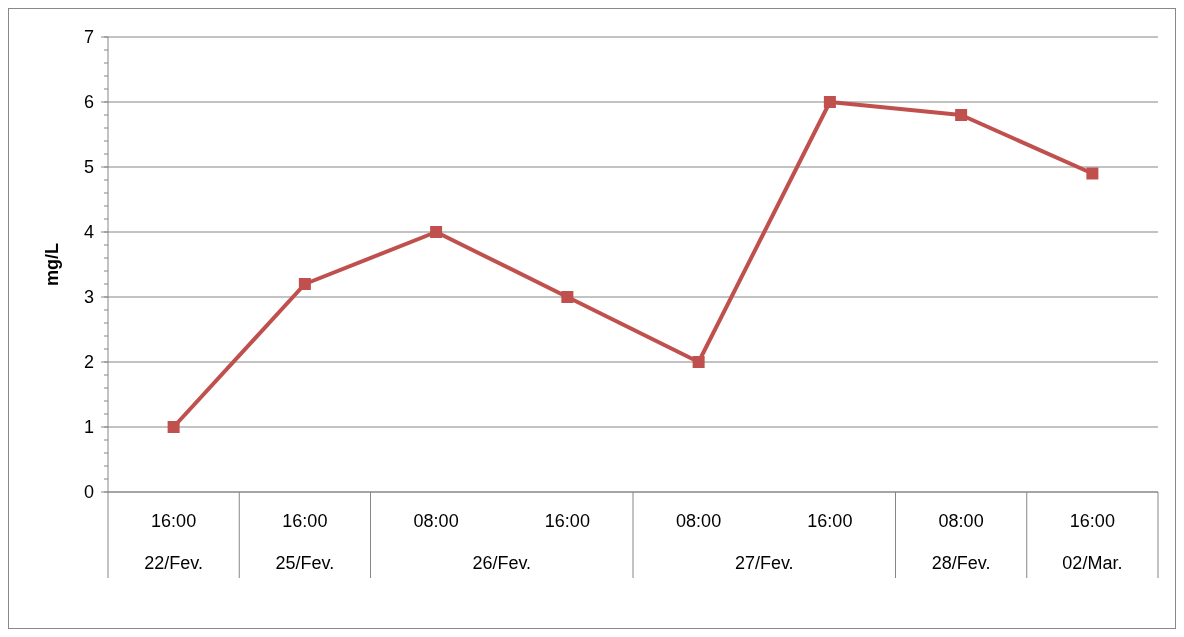  What do you see at coordinates (1092, 563) in the screenshot?
I see `text: 02/Mar.` at bounding box center [1092, 563].